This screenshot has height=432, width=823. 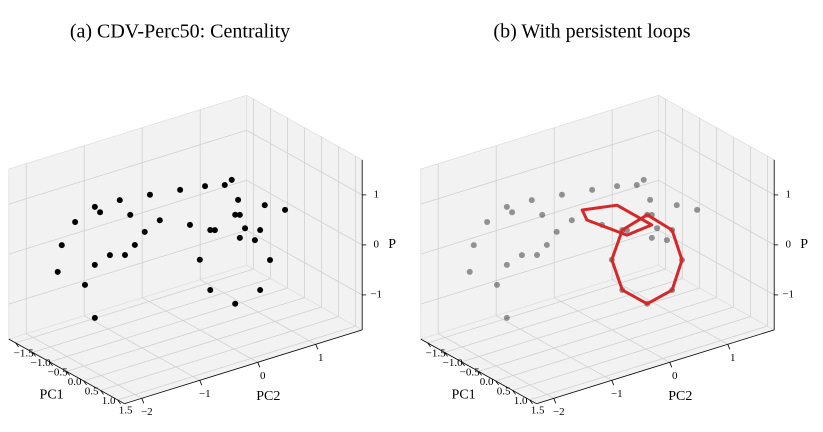 What do you see at coordinates (205, 394) in the screenshot?
I see `y-tick-label: −1` at bounding box center [205, 394].